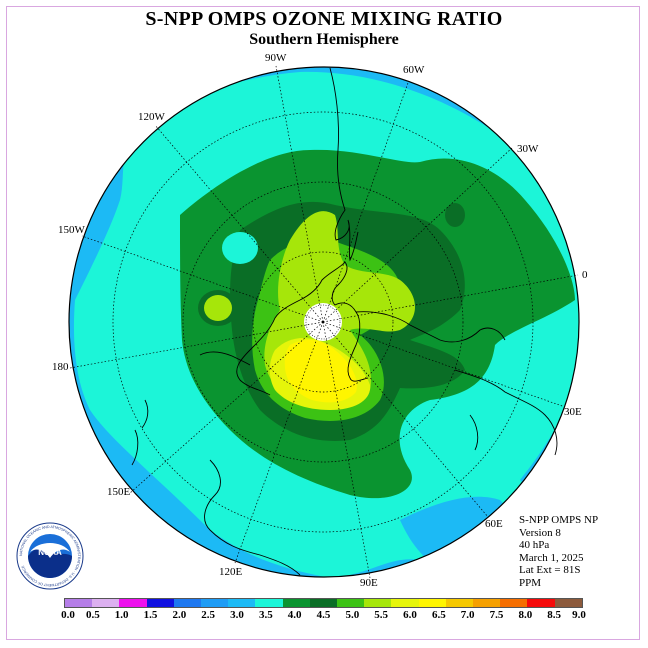 Image resolution: width=648 pixels, height=648 pixels. I want to click on map-title: S-NPP OMPS OZONE MIXING RATIO, so click(324, 19).